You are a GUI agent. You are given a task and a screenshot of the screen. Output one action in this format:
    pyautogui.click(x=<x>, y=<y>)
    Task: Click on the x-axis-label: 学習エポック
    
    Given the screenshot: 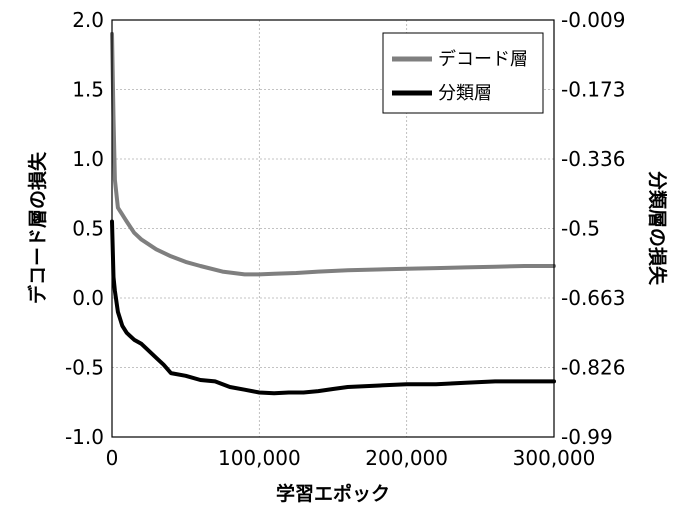 What is the action you would take?
    pyautogui.click(x=333, y=493)
    